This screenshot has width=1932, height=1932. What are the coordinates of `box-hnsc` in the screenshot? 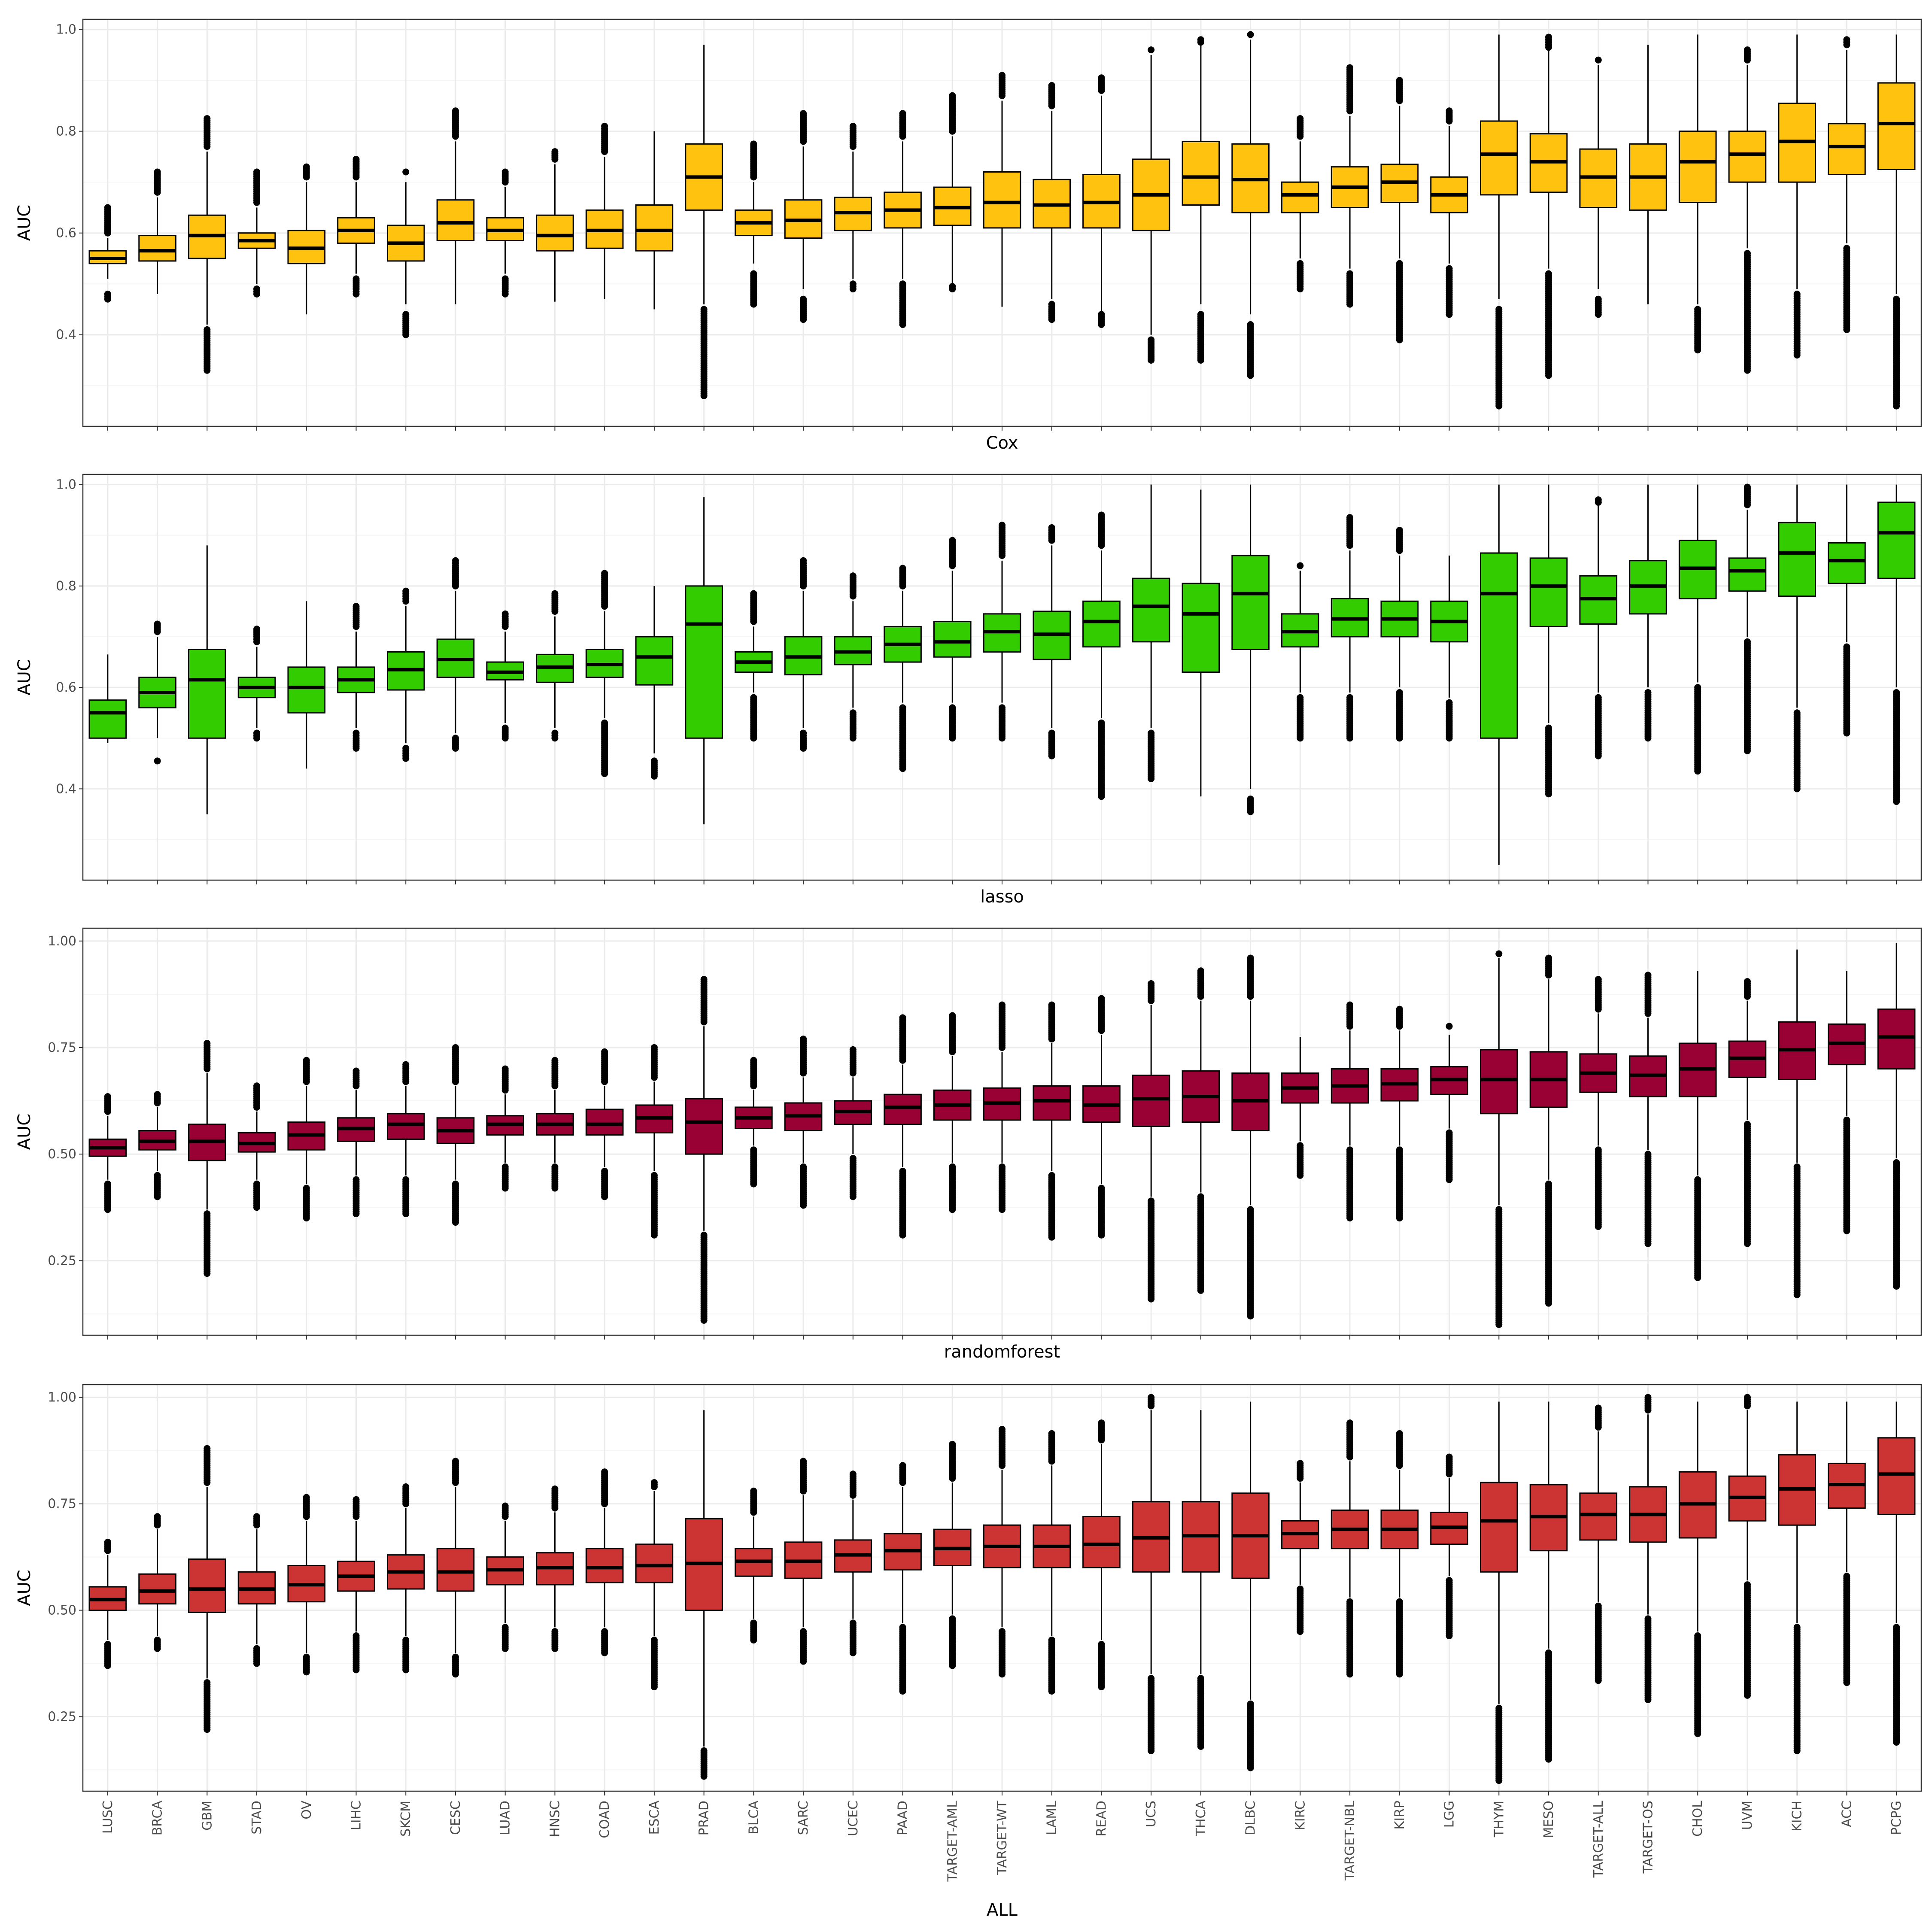 It's located at (555, 666).